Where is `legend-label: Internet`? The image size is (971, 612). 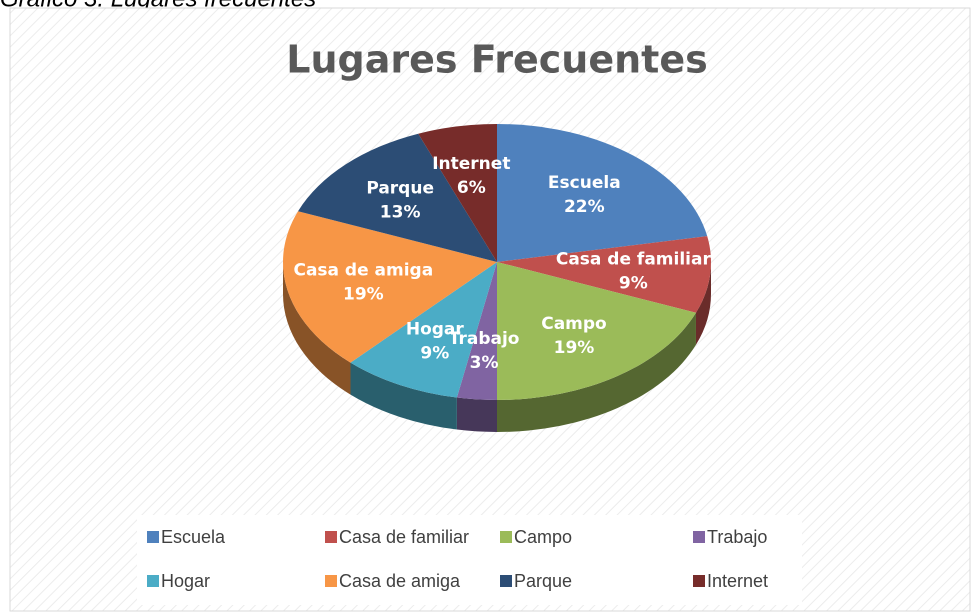
legend-label: Internet is located at coordinates (737, 581).